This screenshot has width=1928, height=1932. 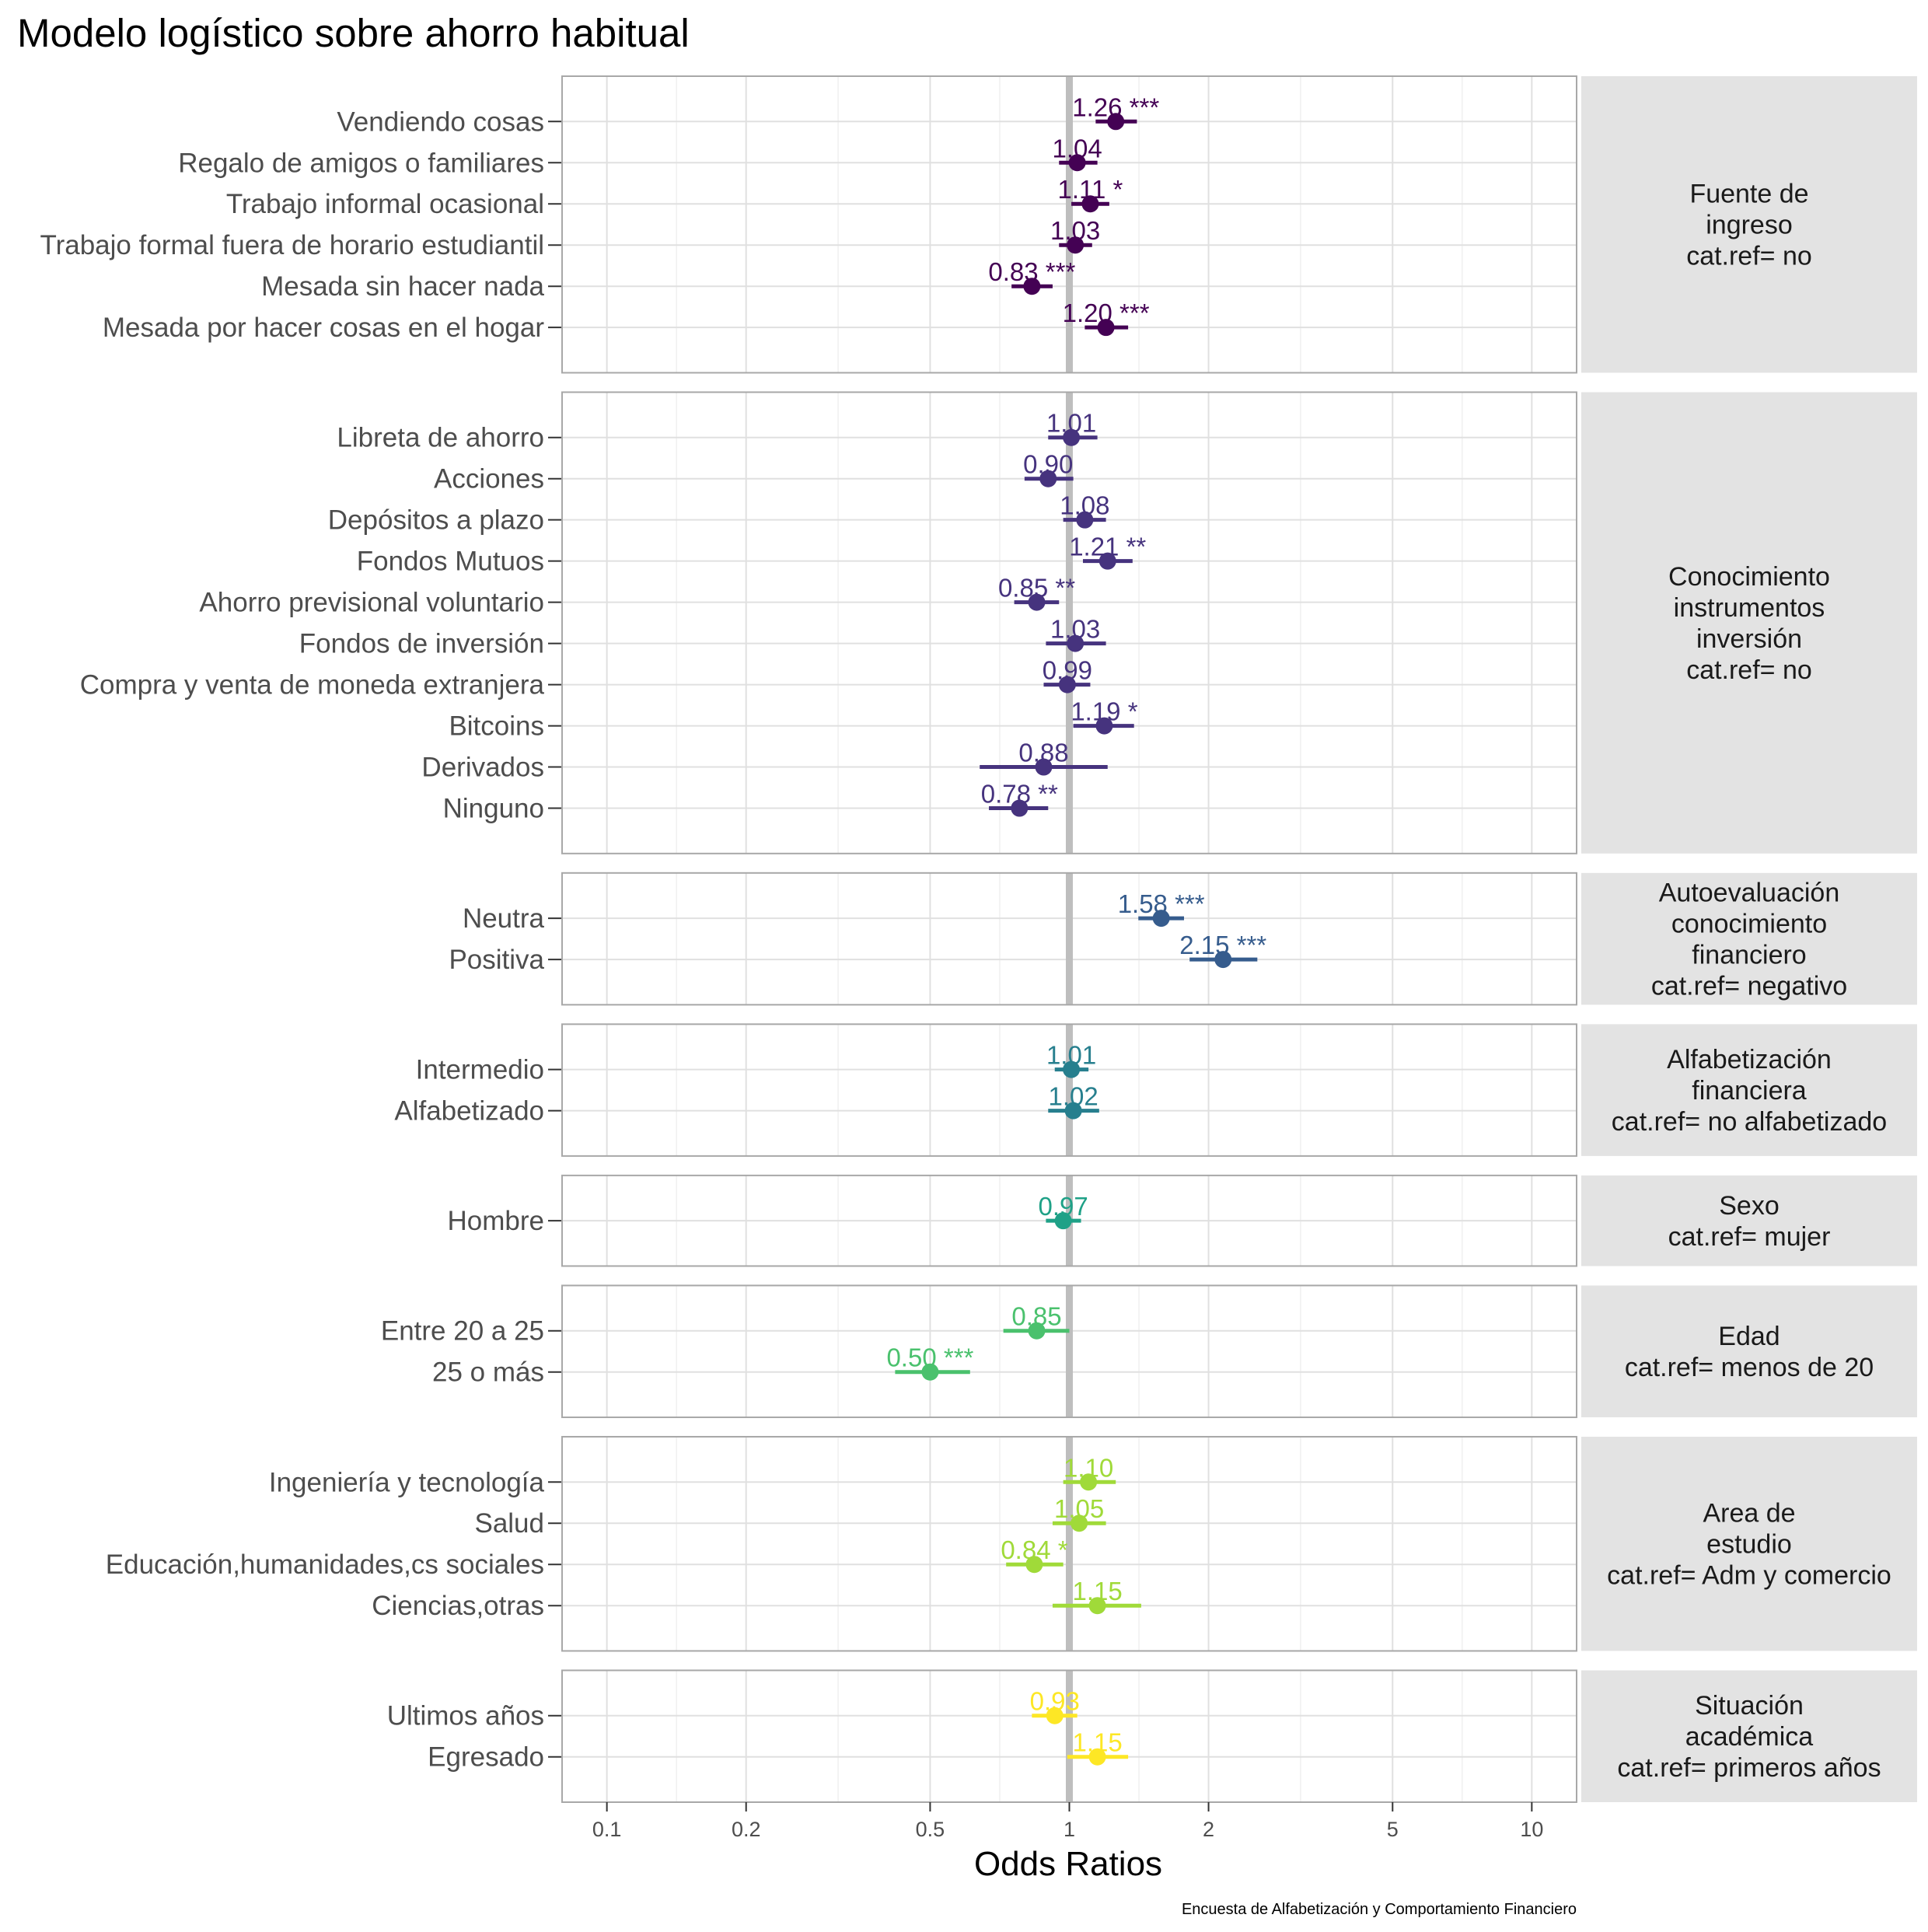 What do you see at coordinates (436, 520) in the screenshot?
I see `row-label: Depósitos a plazo` at bounding box center [436, 520].